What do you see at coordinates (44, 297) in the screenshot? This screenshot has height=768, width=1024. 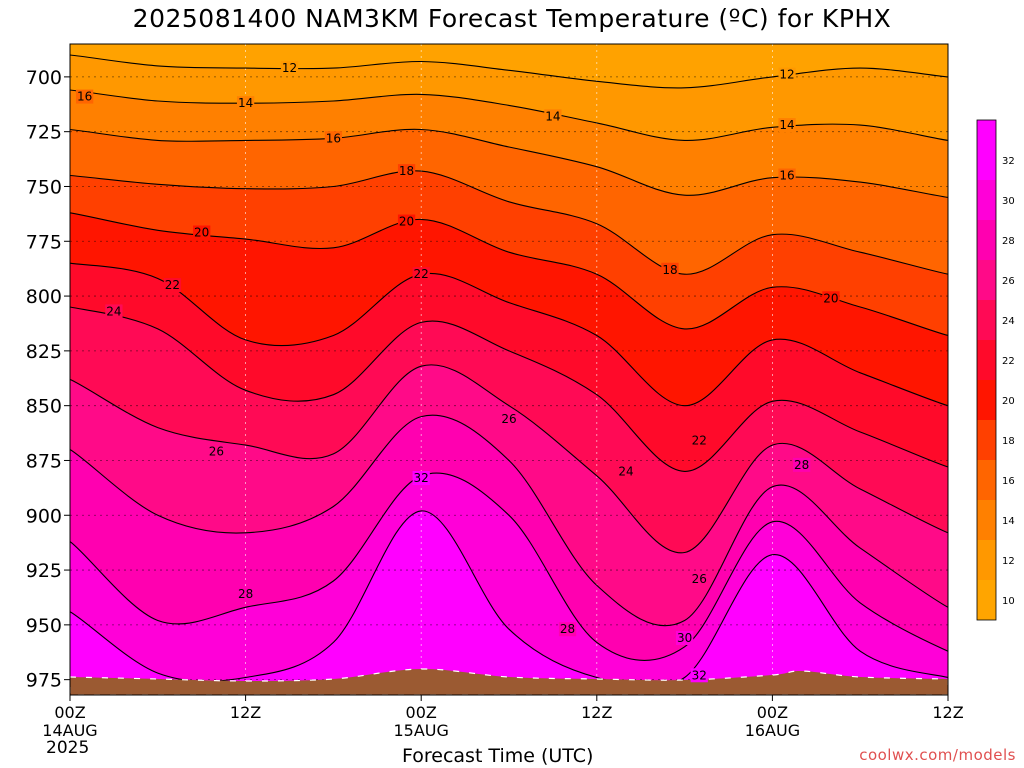 I see `y-tick-label: 800` at bounding box center [44, 297].